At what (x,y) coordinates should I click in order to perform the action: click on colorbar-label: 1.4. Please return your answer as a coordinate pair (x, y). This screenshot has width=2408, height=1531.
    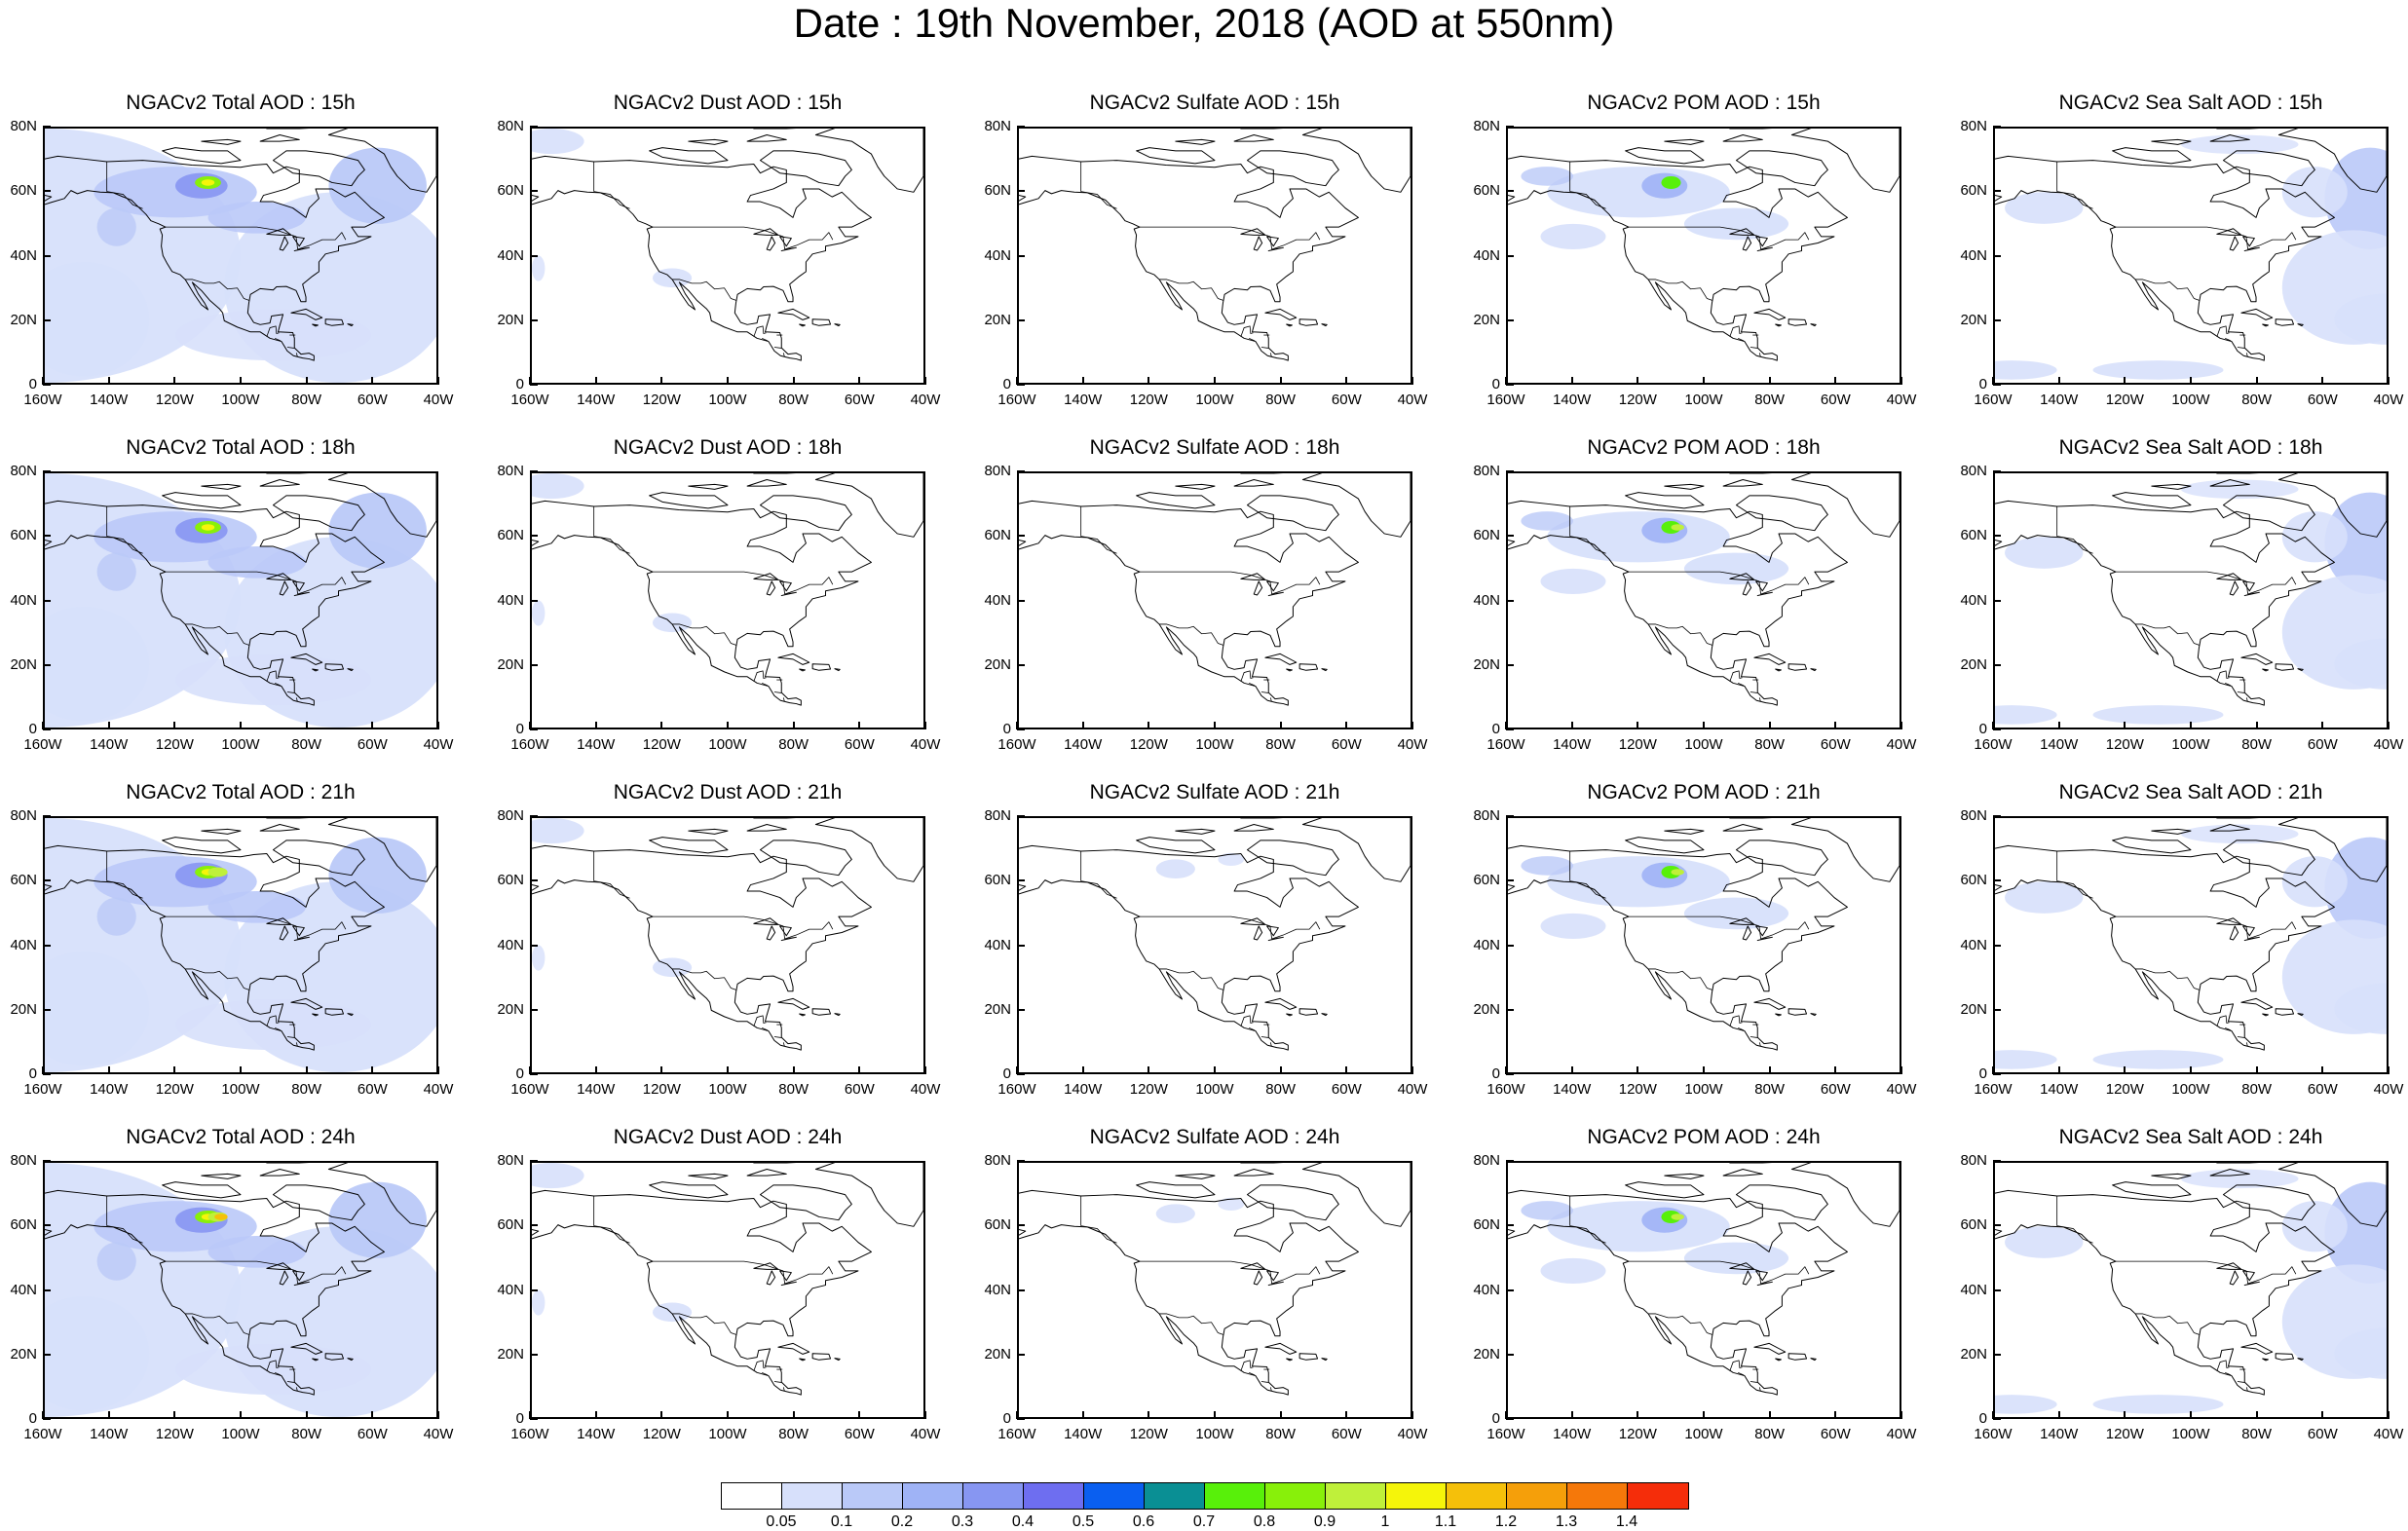
    Looking at the image, I should click on (1626, 1521).